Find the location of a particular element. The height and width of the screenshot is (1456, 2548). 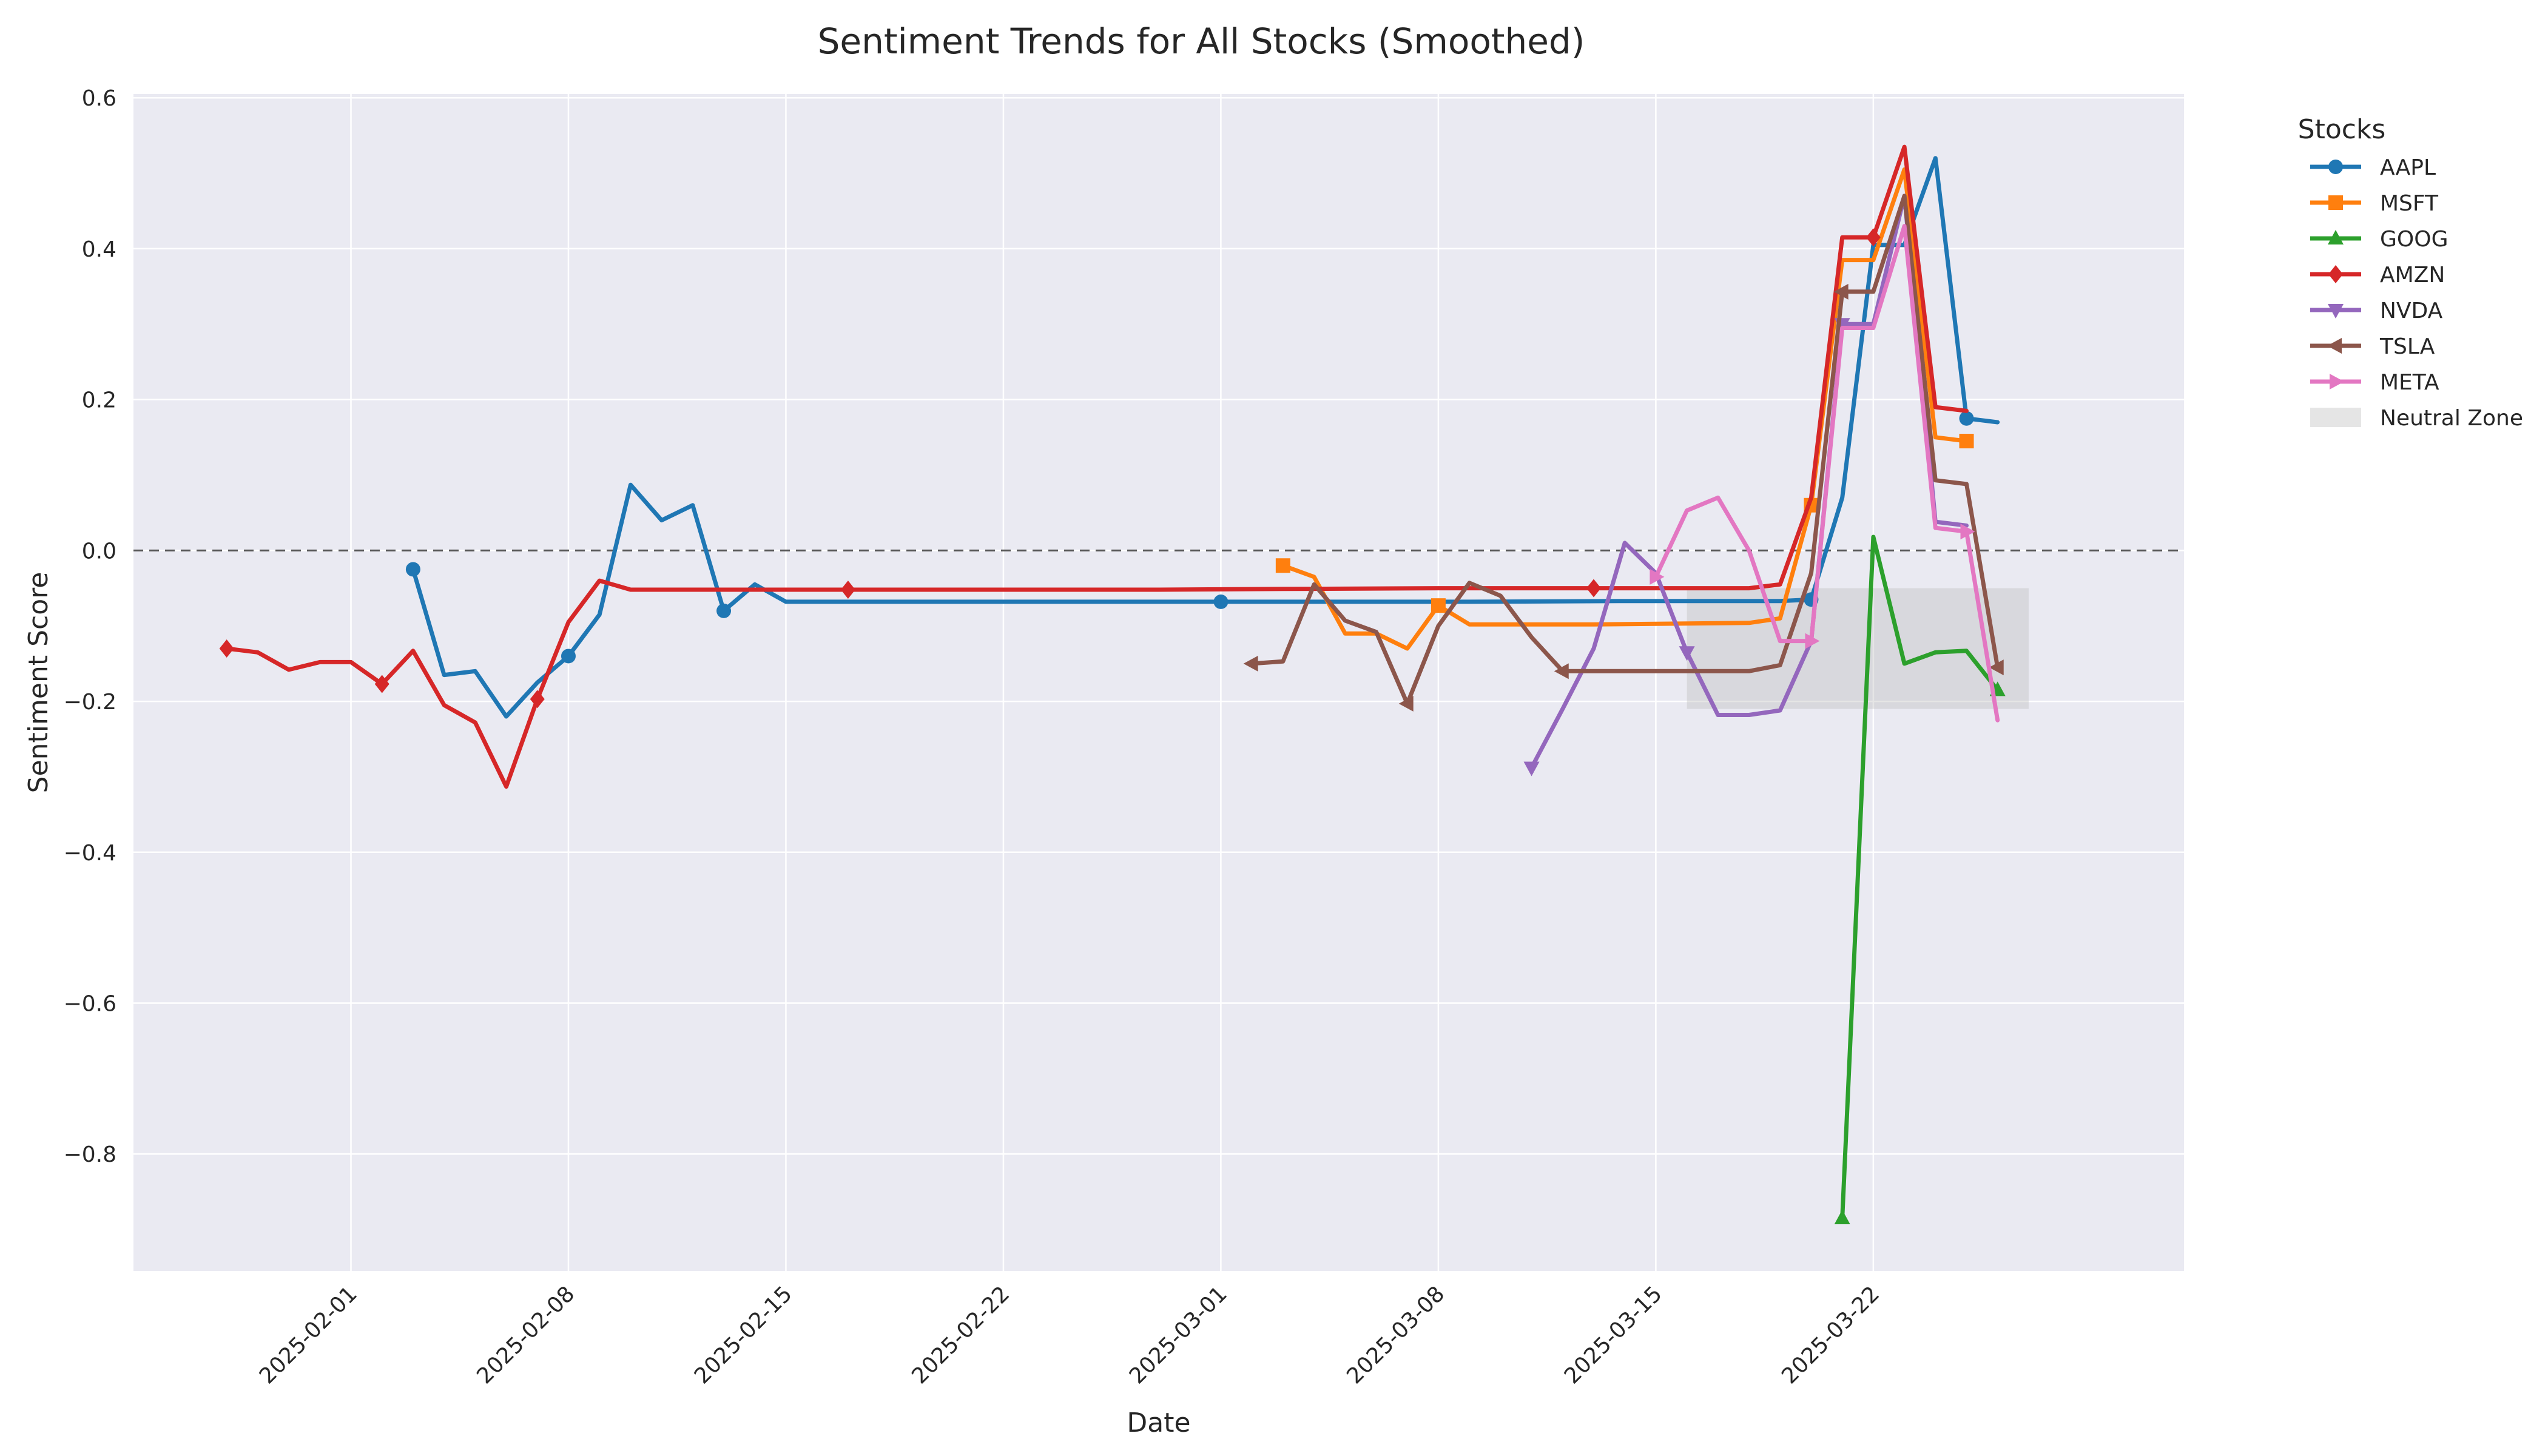

legend-label-meta: META is located at coordinates (2409, 382).